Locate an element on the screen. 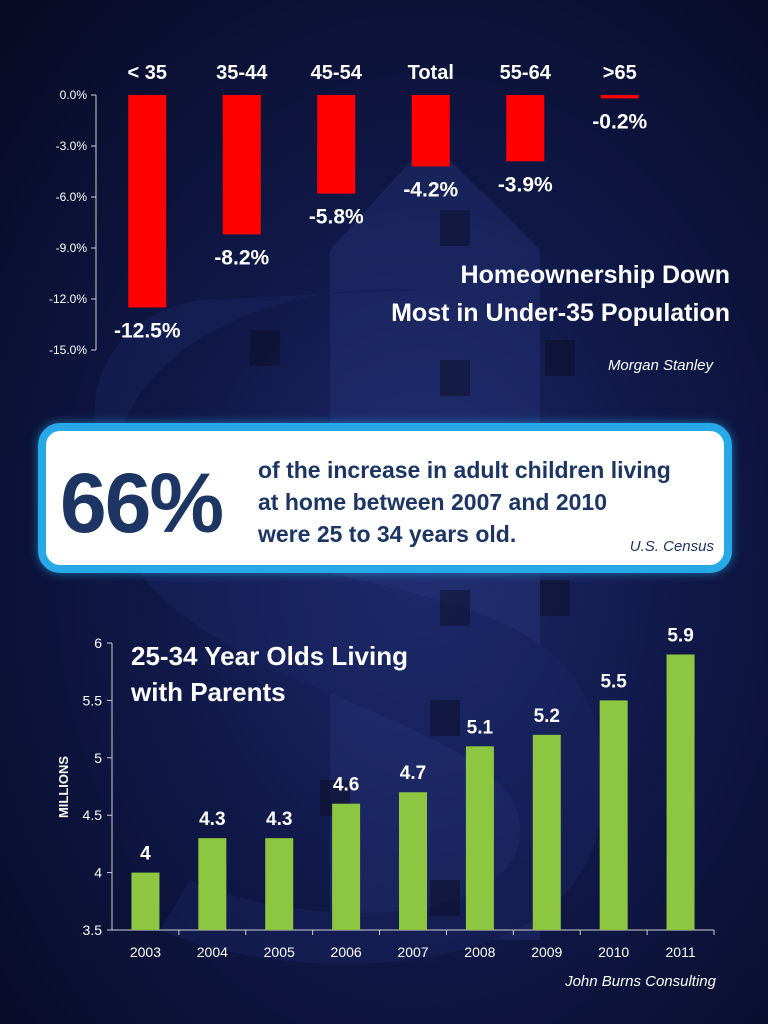  top-category-labels: < 35 35-44 45-54 Total 55-64 >65 is located at coordinates (382, 73).